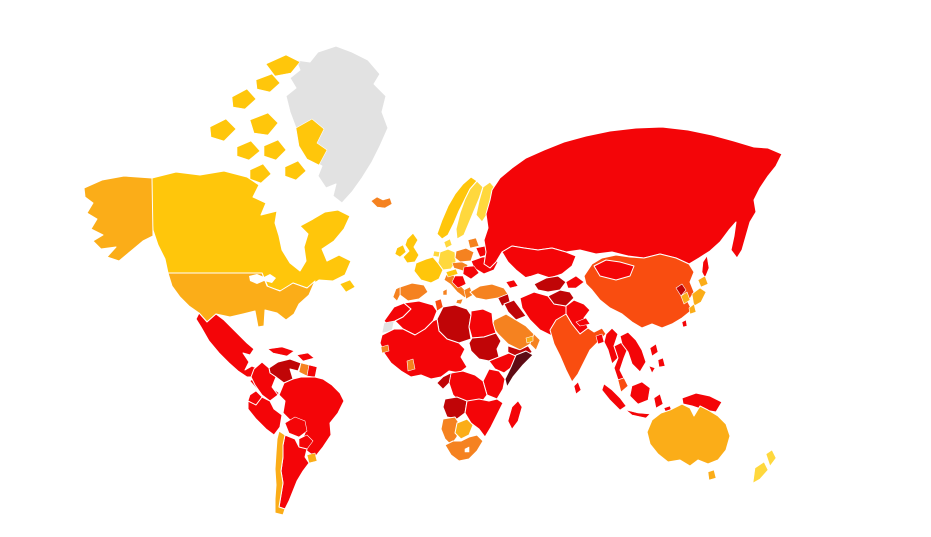 This screenshot has width=931, height=537. What do you see at coordinates (296, 427) in the screenshot?
I see `region-bolivia` at bounding box center [296, 427].